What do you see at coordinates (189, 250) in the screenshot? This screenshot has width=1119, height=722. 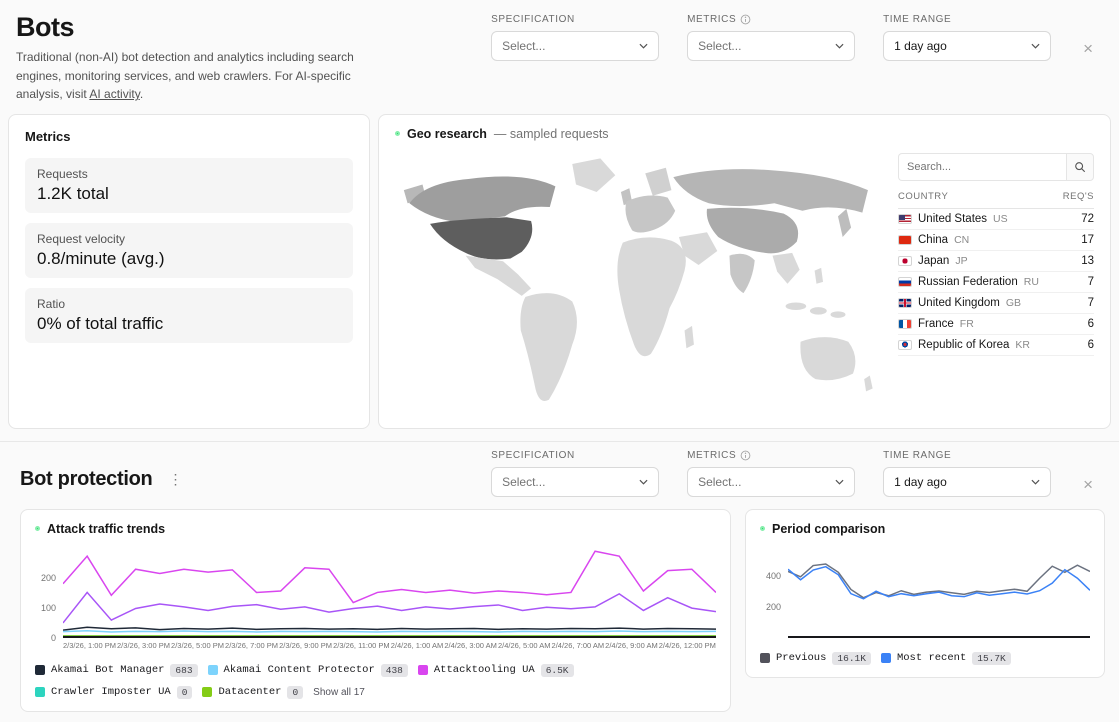 I see `request-velocity-metric: Request velocity 0.8/minute (avg.)` at bounding box center [189, 250].